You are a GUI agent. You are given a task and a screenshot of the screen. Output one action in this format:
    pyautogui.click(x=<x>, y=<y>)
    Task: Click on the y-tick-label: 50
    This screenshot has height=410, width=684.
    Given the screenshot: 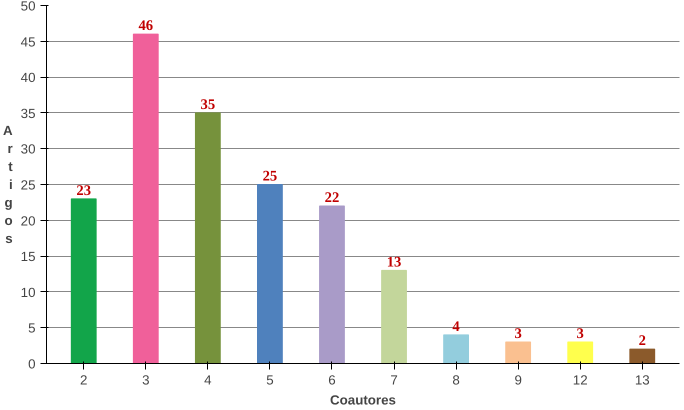 What is the action you would take?
    pyautogui.click(x=28, y=7)
    